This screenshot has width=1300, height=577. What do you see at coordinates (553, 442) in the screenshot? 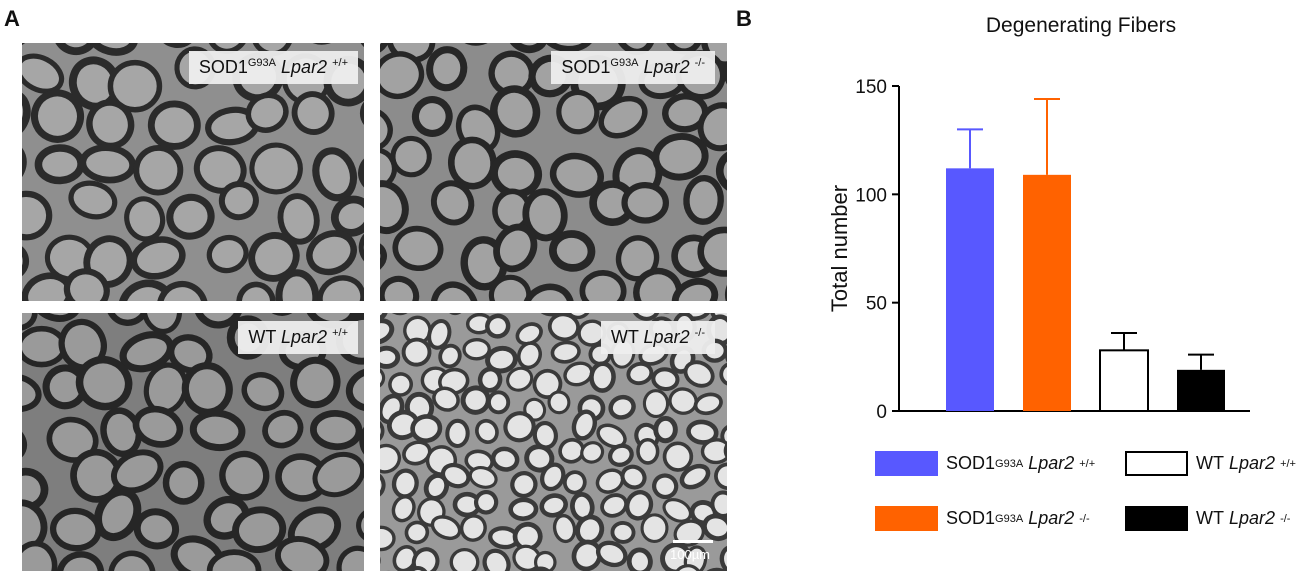
I see `micrograph-wt-lpar2-ko: WT Lpar2 -/- 100µm` at bounding box center [553, 442].